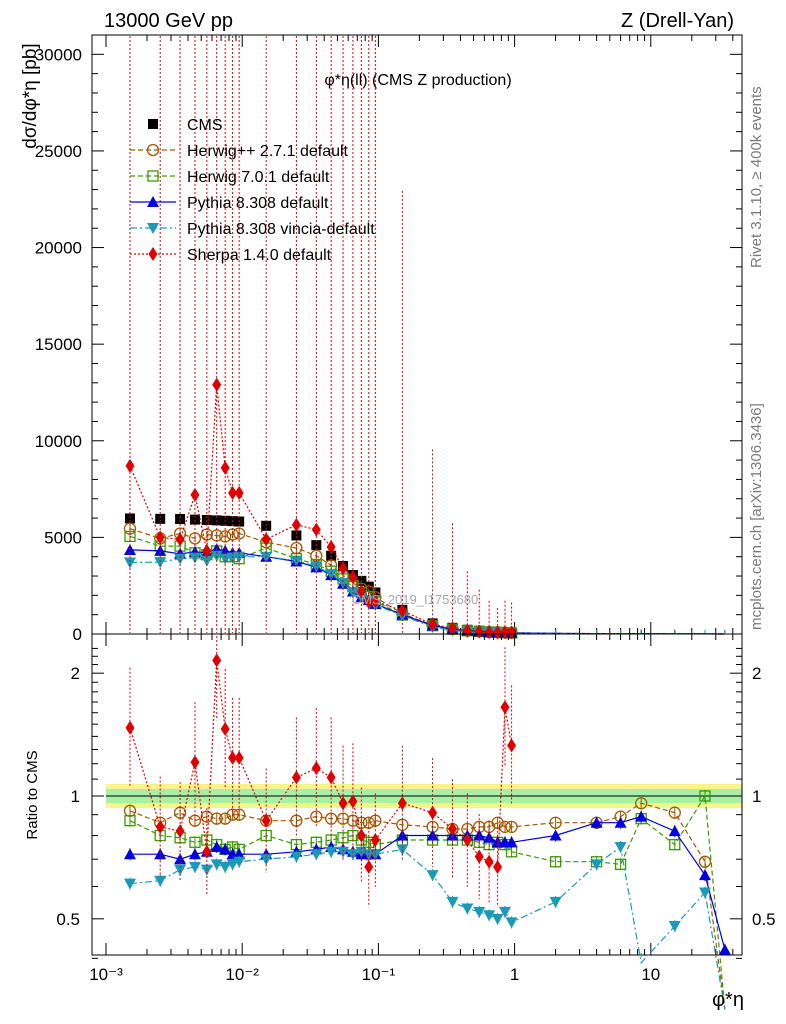 The height and width of the screenshot is (1024, 786). Describe the element at coordinates (58, 441) in the screenshot. I see `main-y-tick-label: 10000` at that location.